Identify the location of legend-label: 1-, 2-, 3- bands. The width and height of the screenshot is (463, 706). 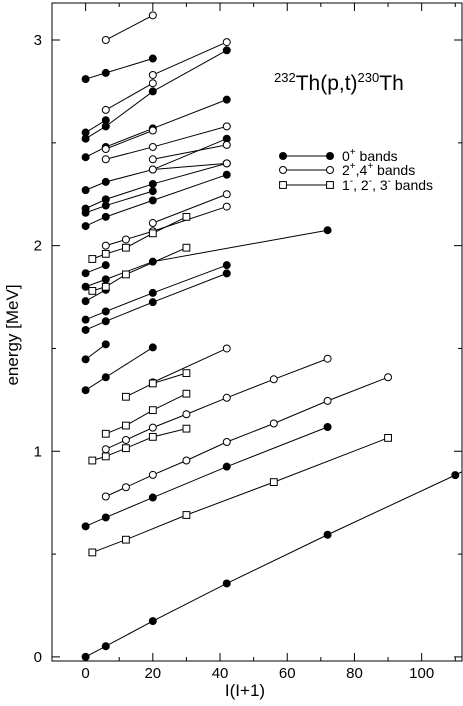
(387, 184).